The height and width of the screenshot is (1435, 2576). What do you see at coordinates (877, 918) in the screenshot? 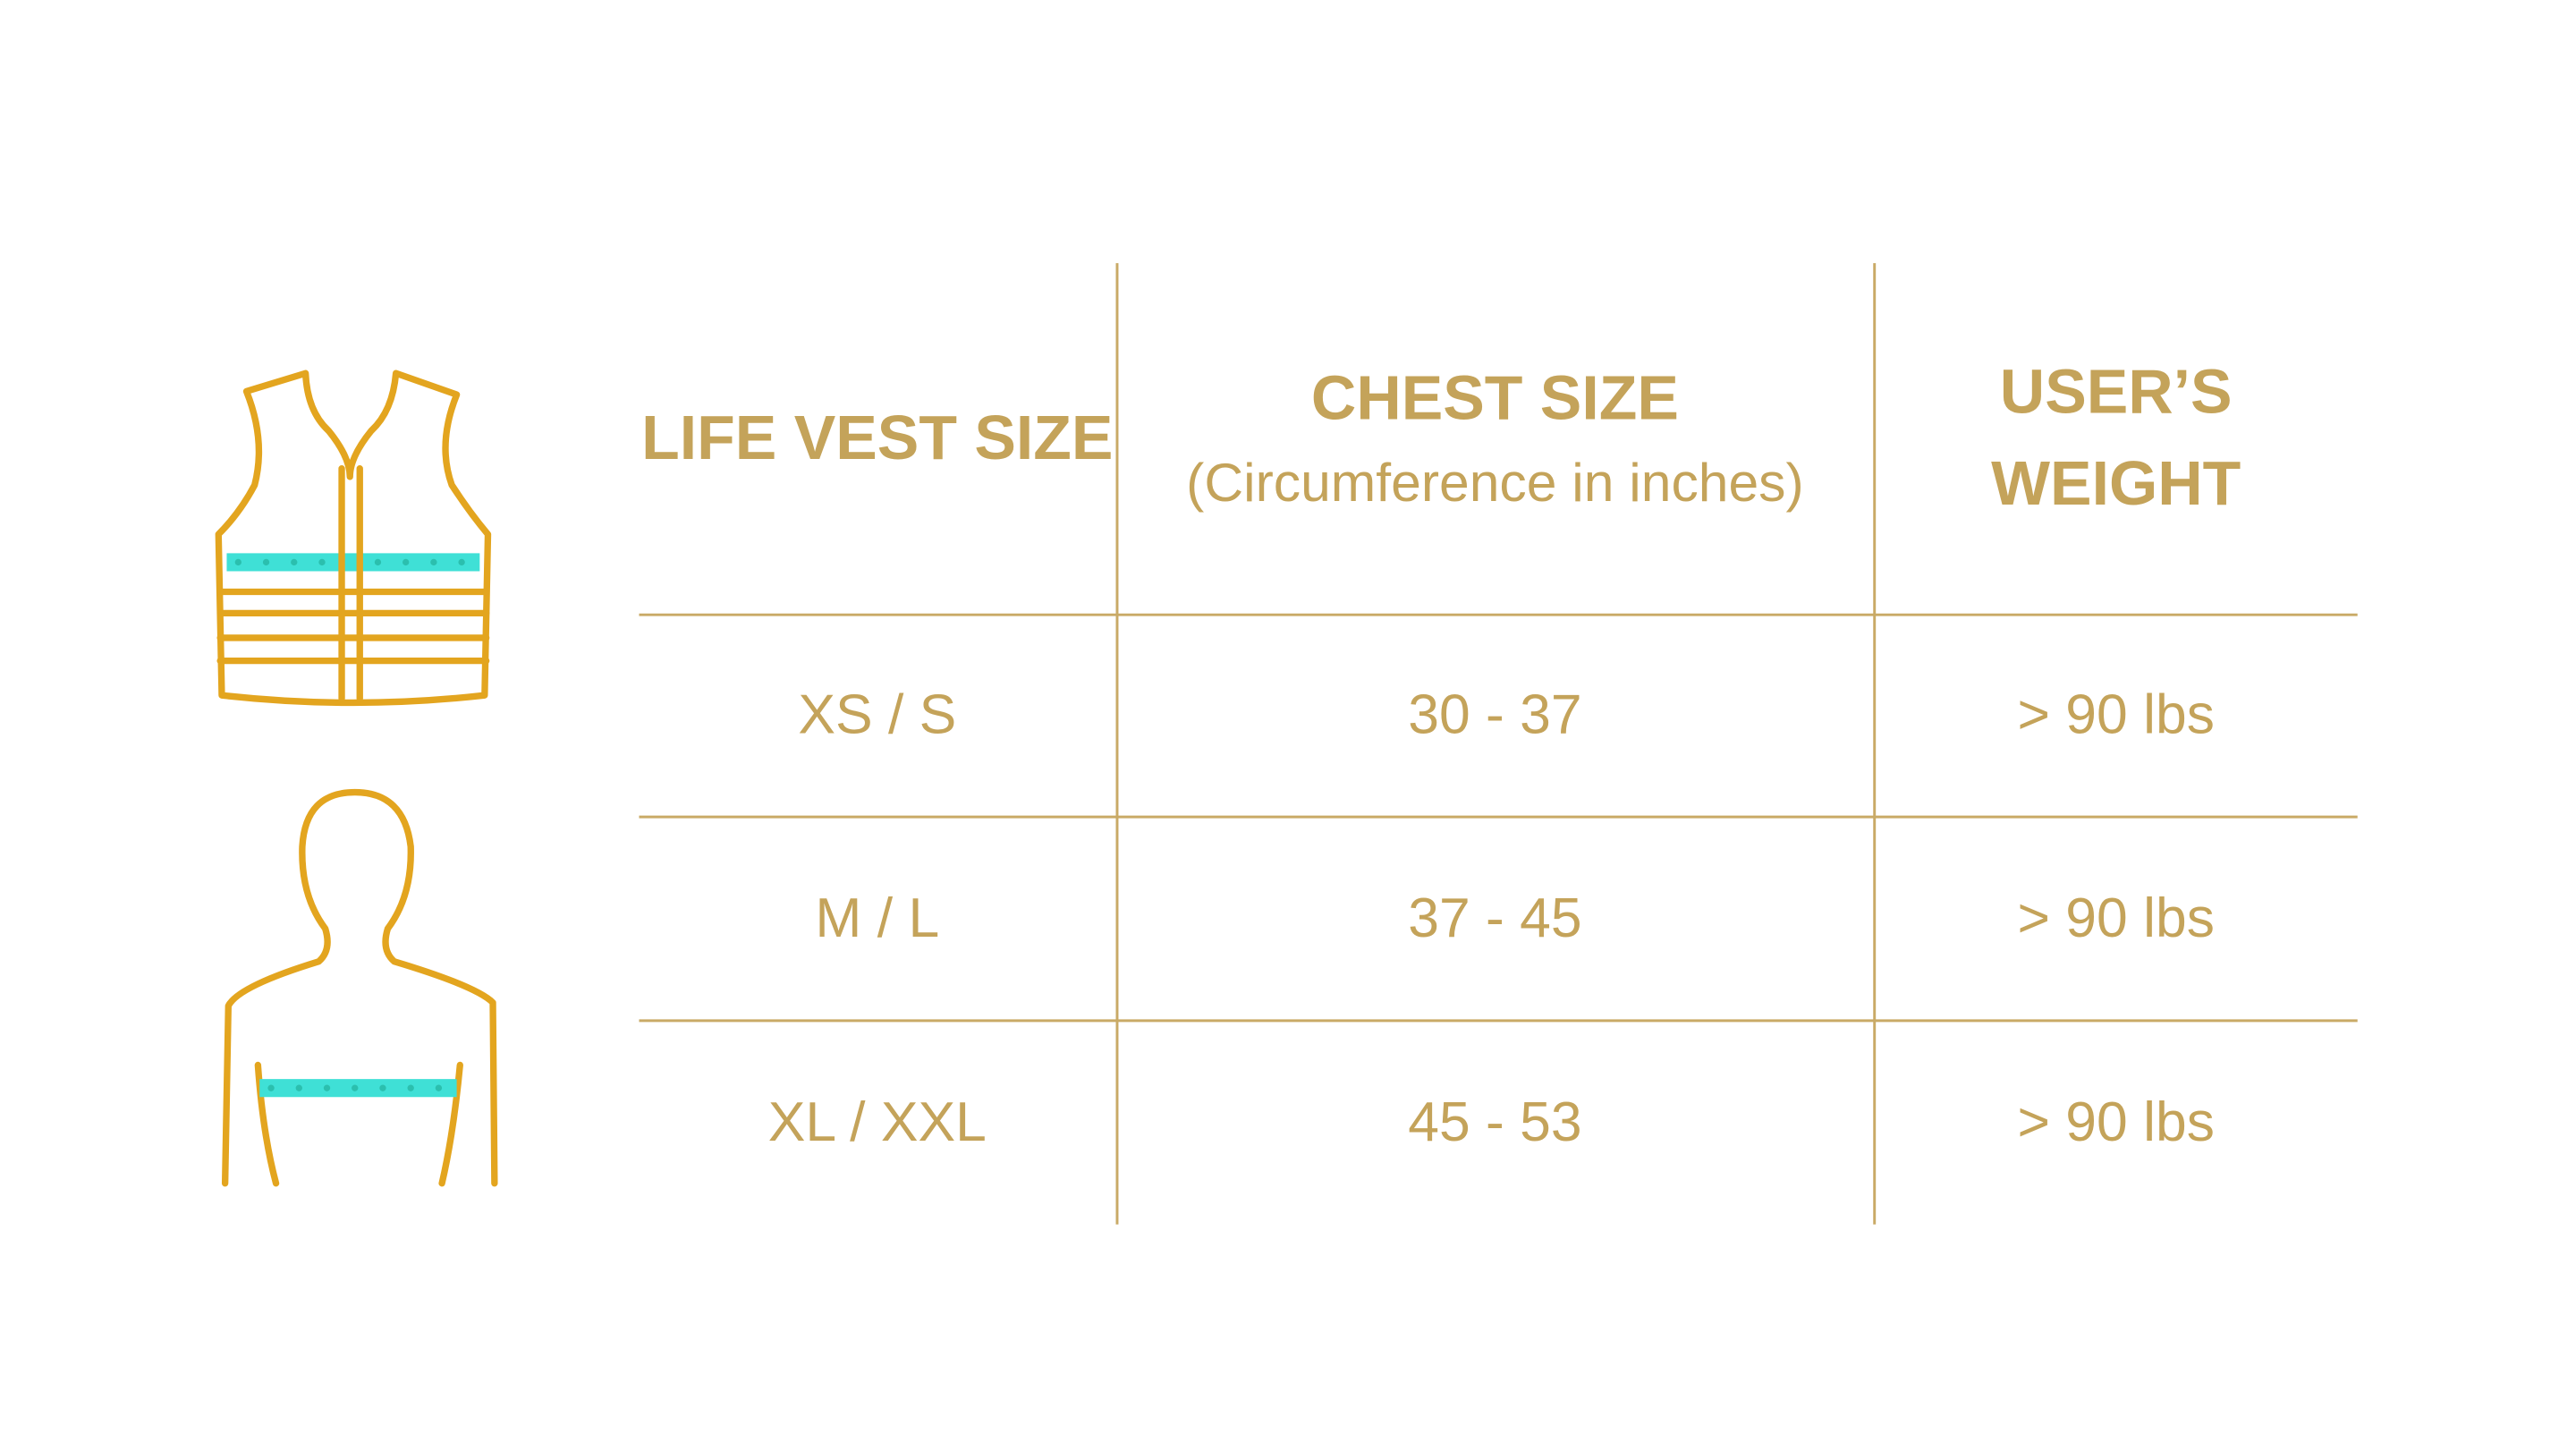
I see `table-cell: M / L` at bounding box center [877, 918].